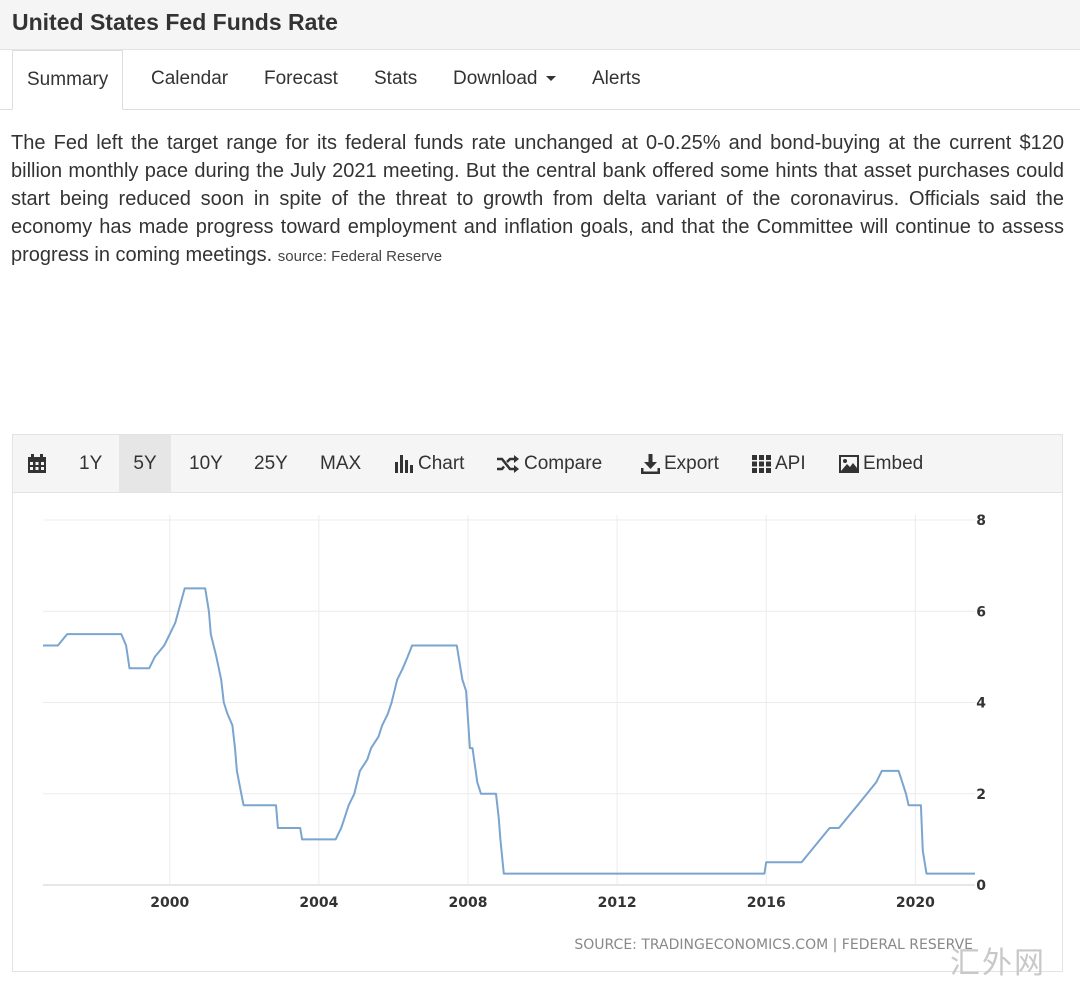  I want to click on embed-button: Embed, so click(881, 463).